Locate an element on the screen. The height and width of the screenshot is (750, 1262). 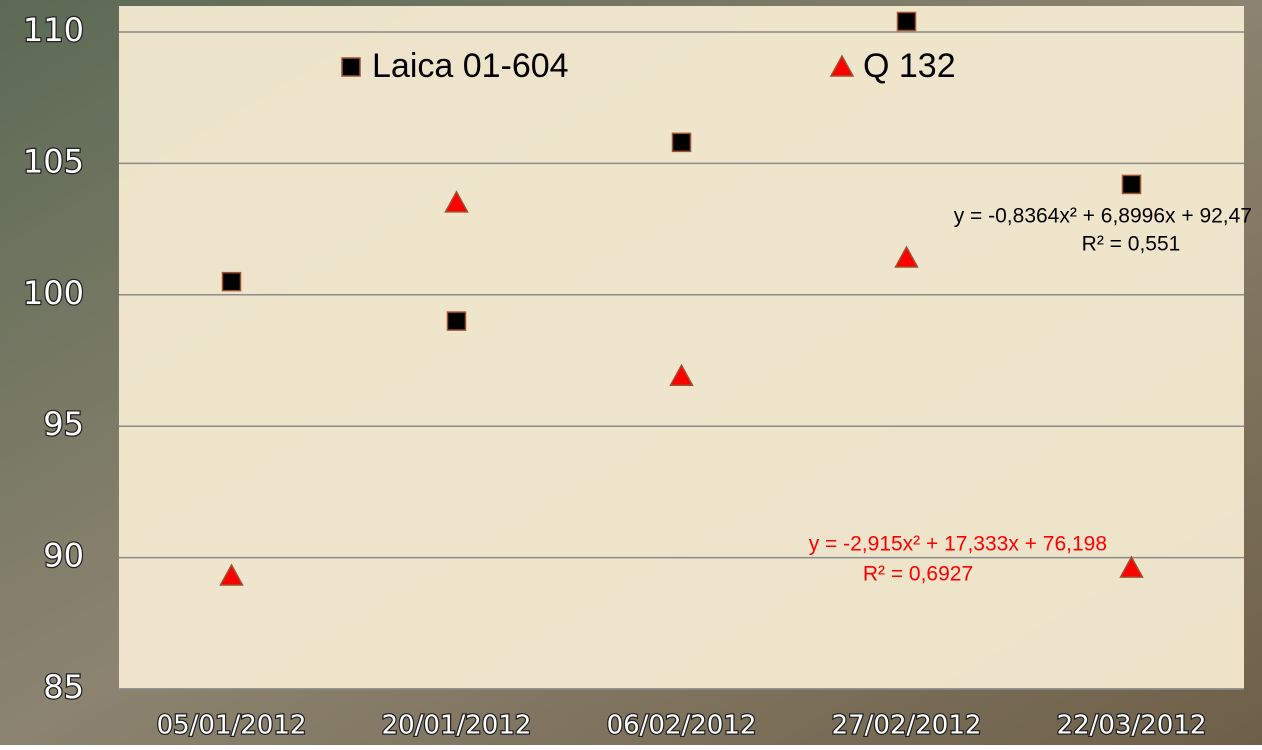
legend-item: Laica 01-604 is located at coordinates (455, 66).